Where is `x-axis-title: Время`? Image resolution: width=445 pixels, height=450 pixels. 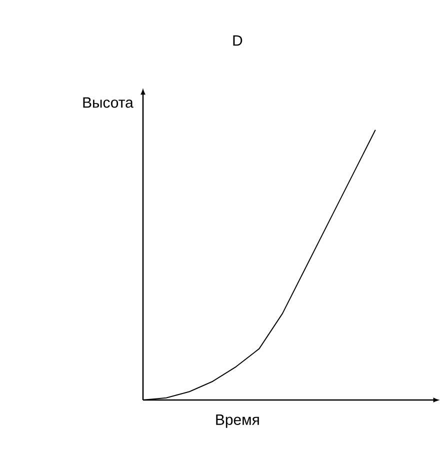
x-axis-title: Время is located at coordinates (237, 421).